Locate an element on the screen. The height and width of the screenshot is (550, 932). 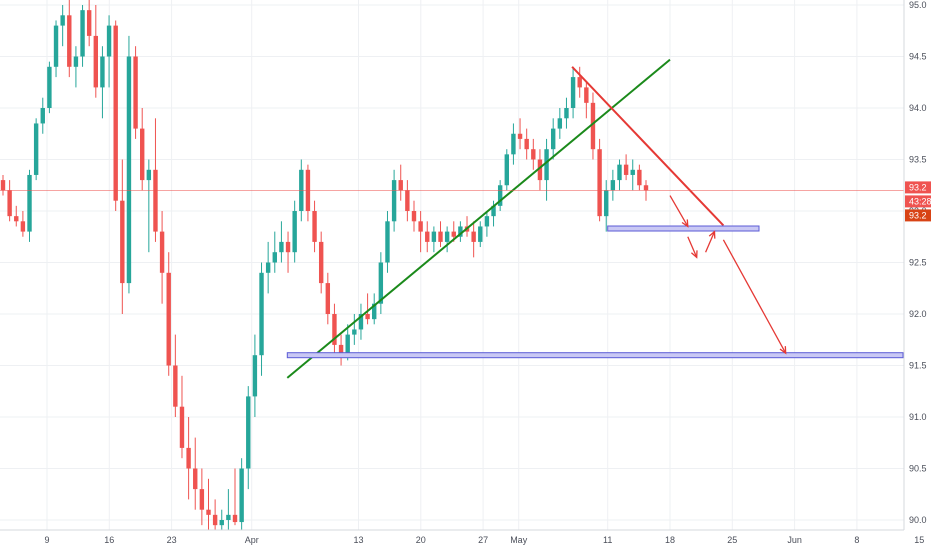
red-trendline is located at coordinates (648, 146).